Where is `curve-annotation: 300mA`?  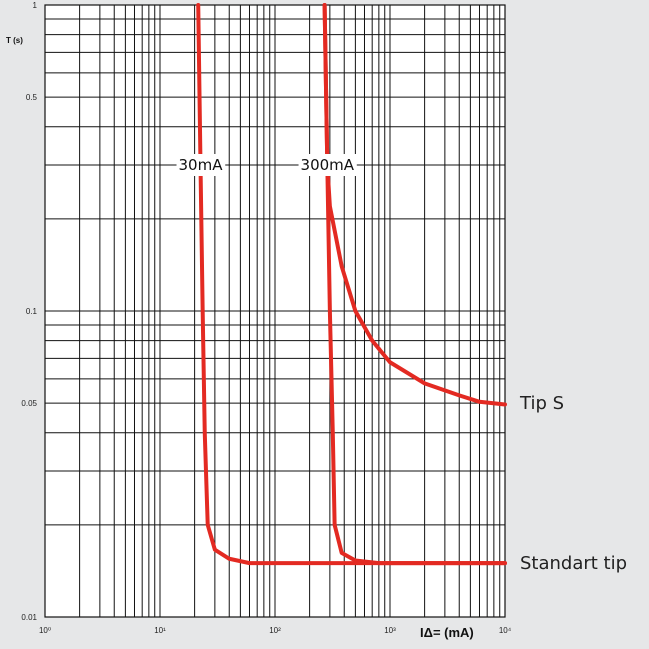 curve-annotation: 300mA is located at coordinates (327, 165).